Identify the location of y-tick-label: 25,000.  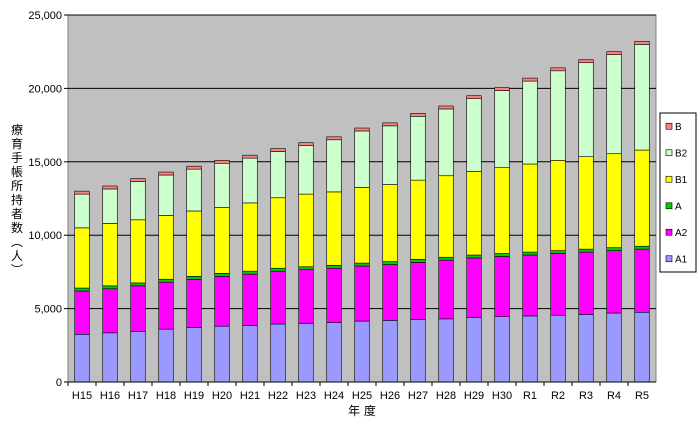
(45, 16).